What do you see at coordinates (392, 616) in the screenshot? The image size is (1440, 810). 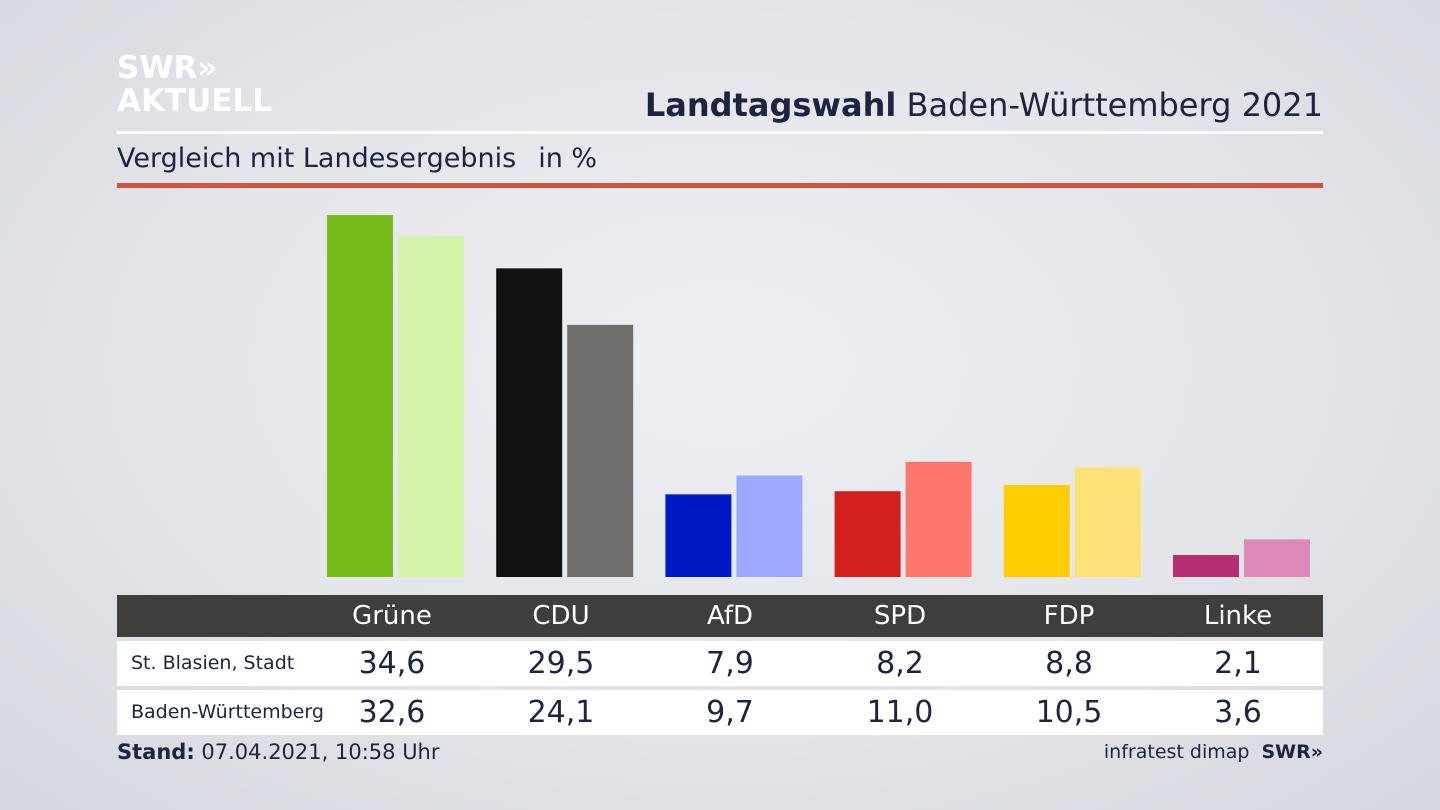 I see `header-gruene: Grüne` at bounding box center [392, 616].